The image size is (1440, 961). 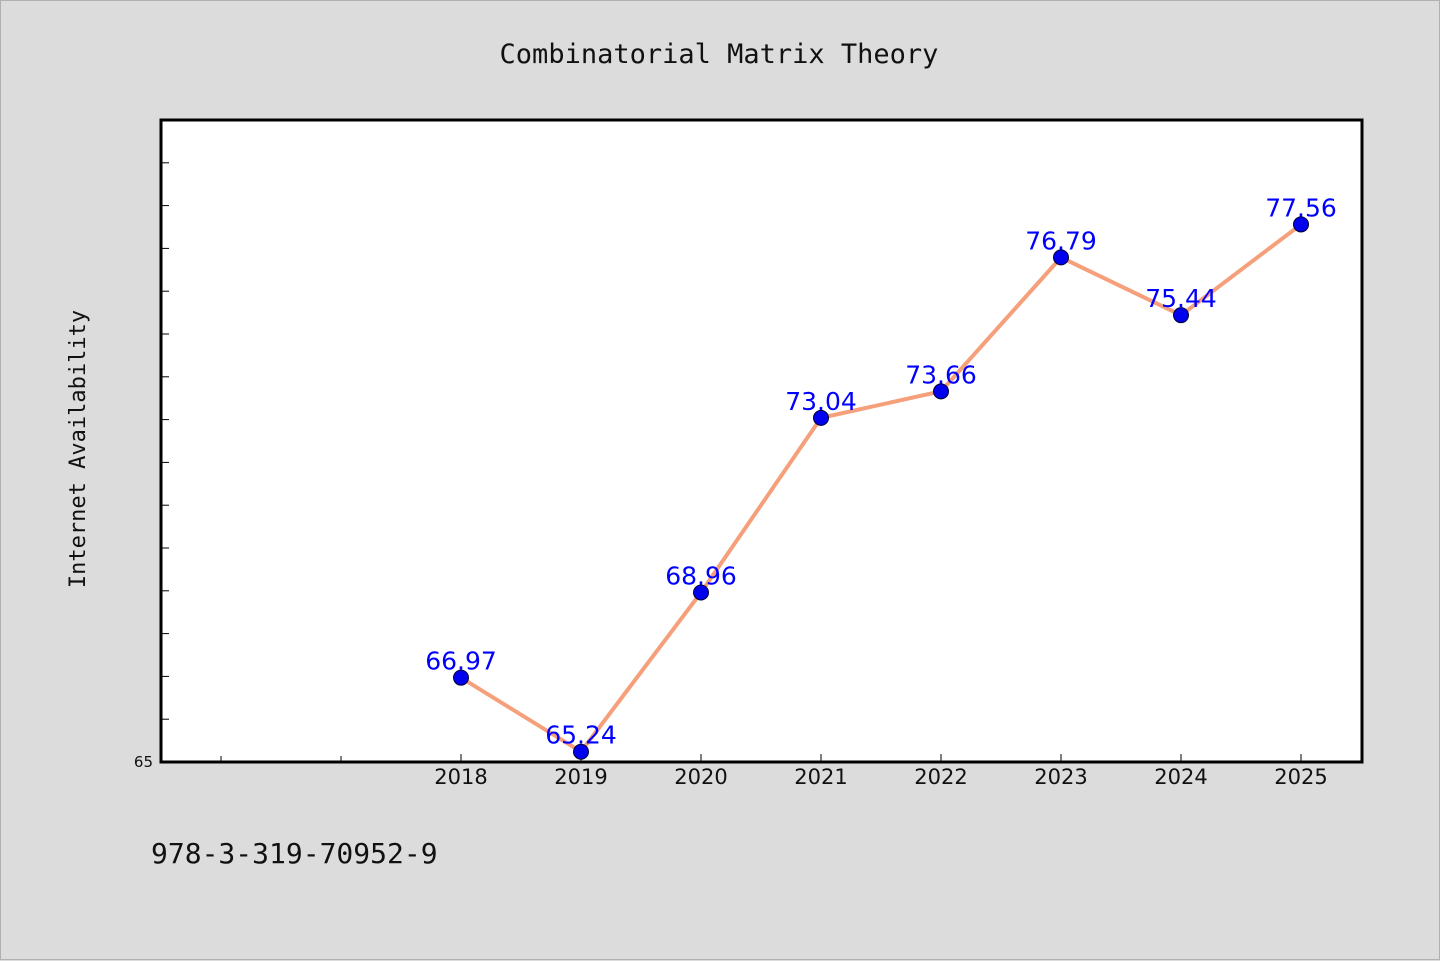 What do you see at coordinates (821, 401) in the screenshot?
I see `data-label: 73.04` at bounding box center [821, 401].